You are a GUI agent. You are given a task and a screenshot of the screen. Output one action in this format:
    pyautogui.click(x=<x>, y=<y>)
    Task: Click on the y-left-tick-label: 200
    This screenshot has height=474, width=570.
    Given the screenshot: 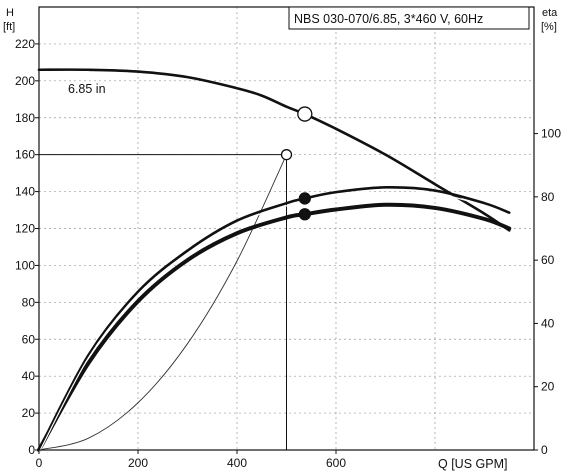 What is the action you would take?
    pyautogui.click(x=25, y=81)
    